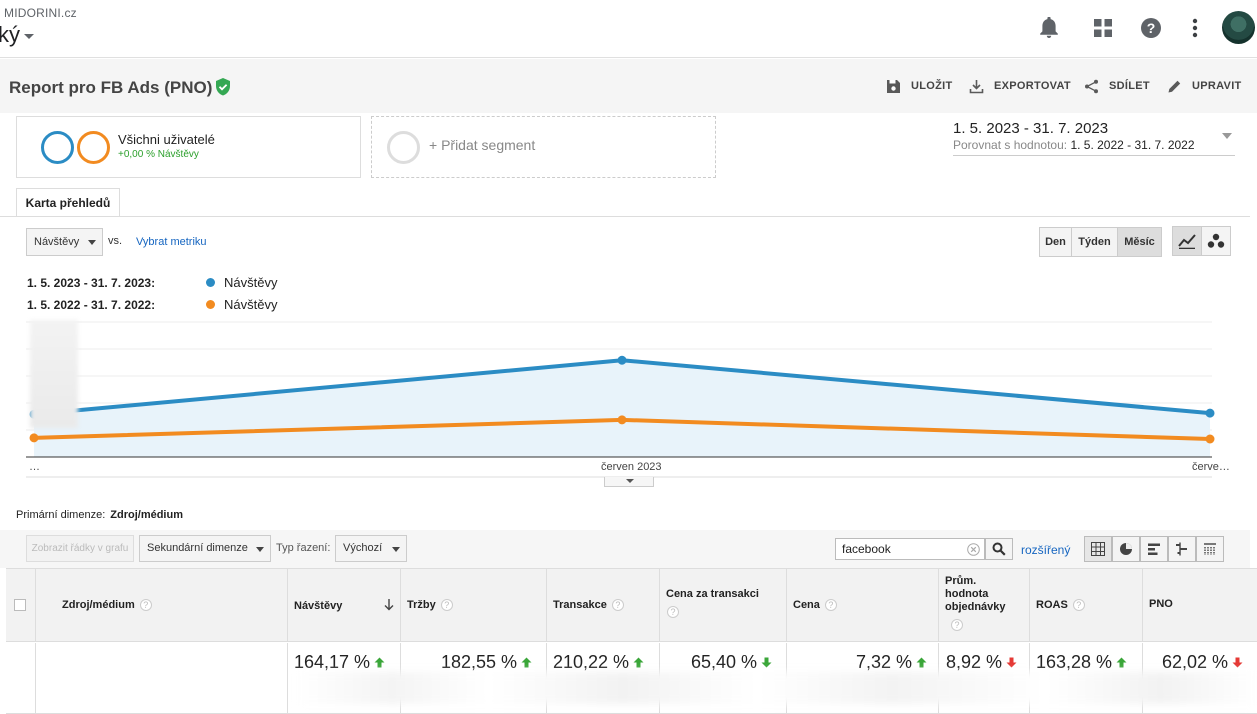 The width and height of the screenshot is (1257, 714). Describe the element at coordinates (161, 678) in the screenshot. I see `table-cell-source` at that location.